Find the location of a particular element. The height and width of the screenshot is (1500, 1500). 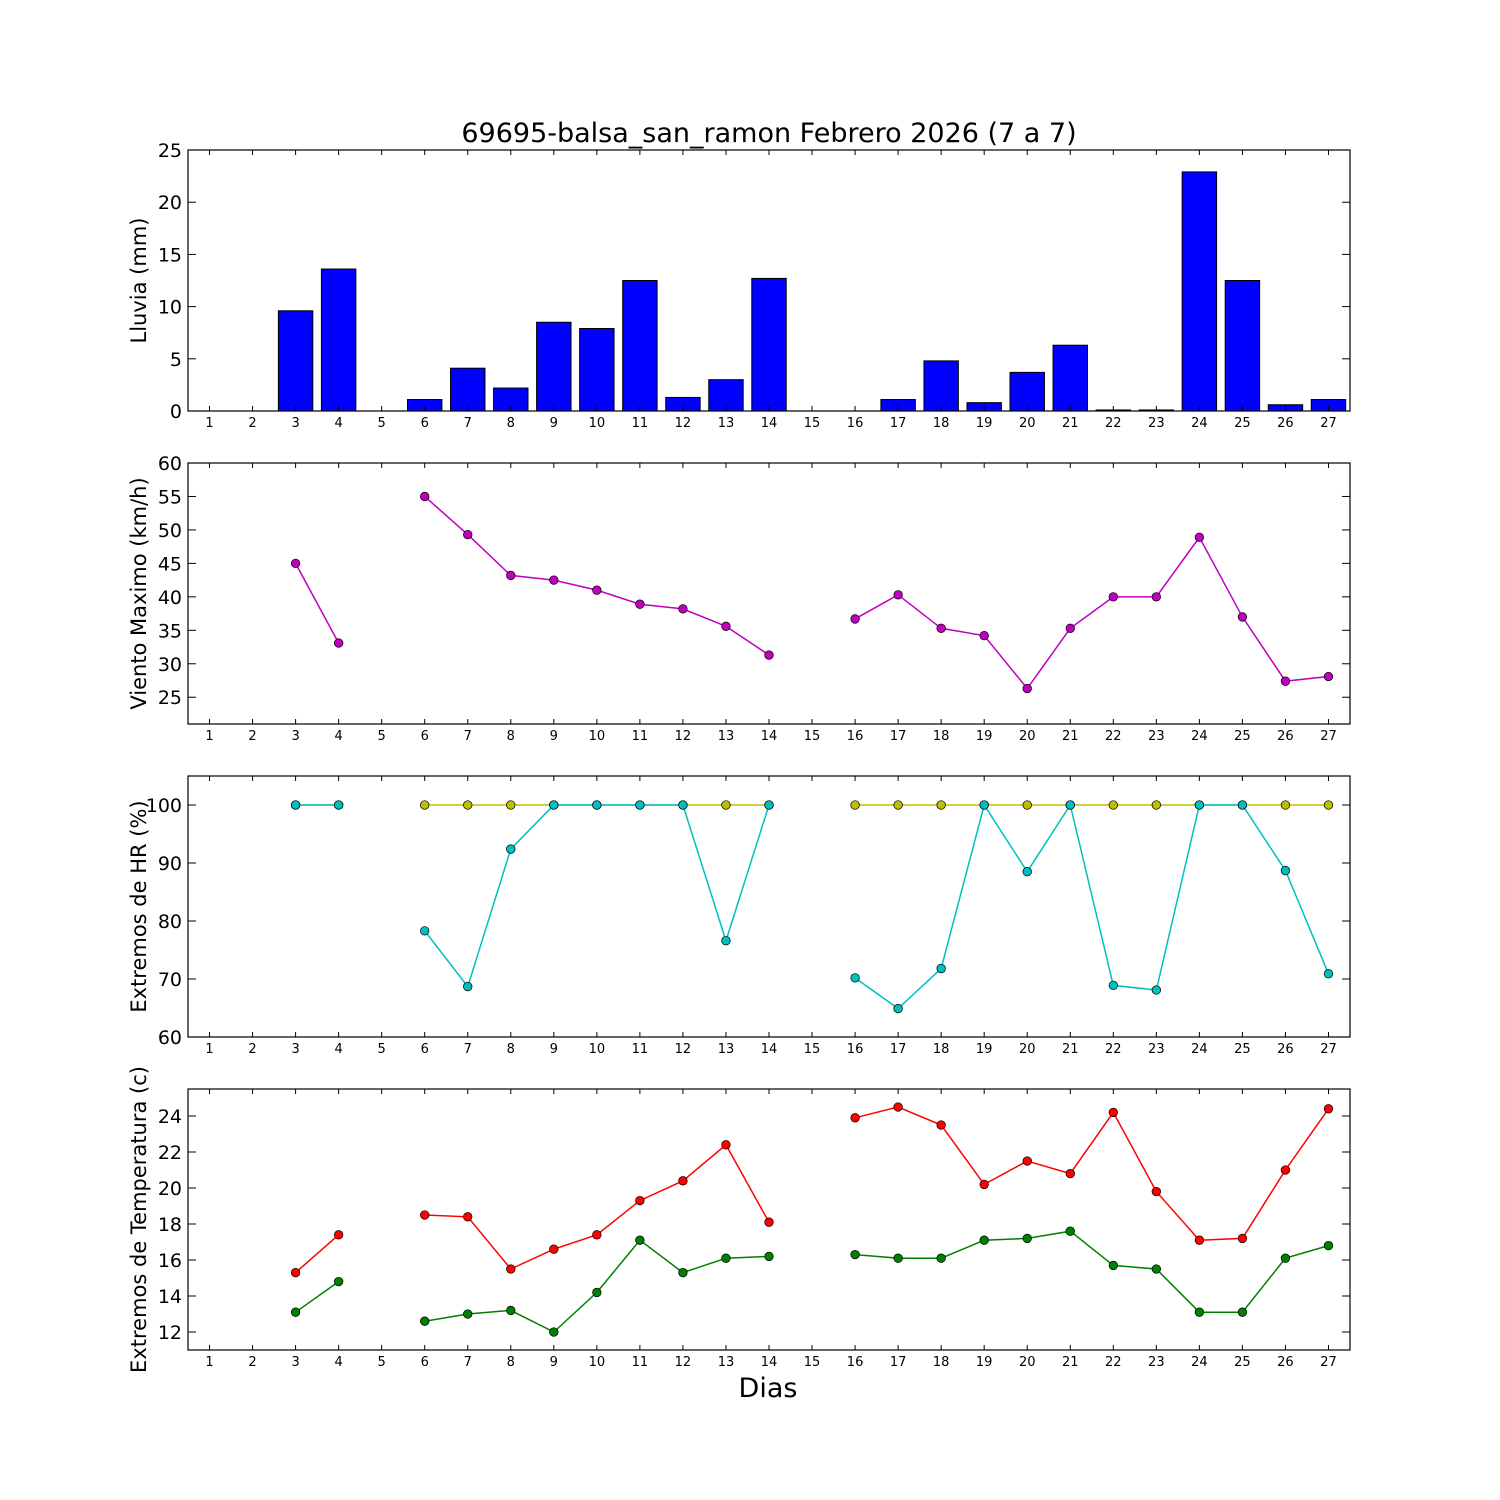

y-tick-label: 80 is located at coordinates (170, 922).